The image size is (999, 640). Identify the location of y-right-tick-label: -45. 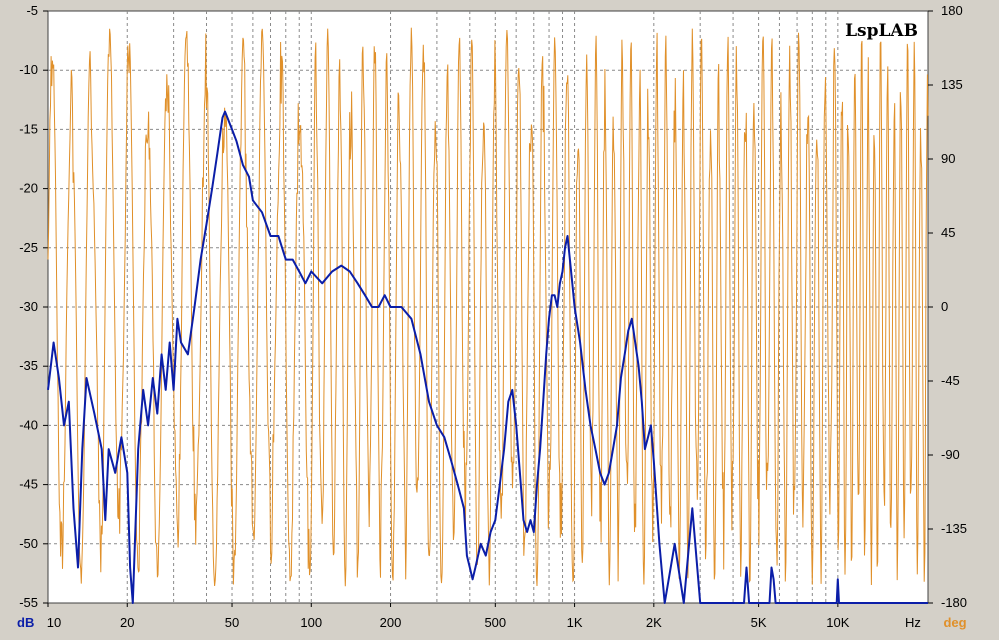
(950, 380).